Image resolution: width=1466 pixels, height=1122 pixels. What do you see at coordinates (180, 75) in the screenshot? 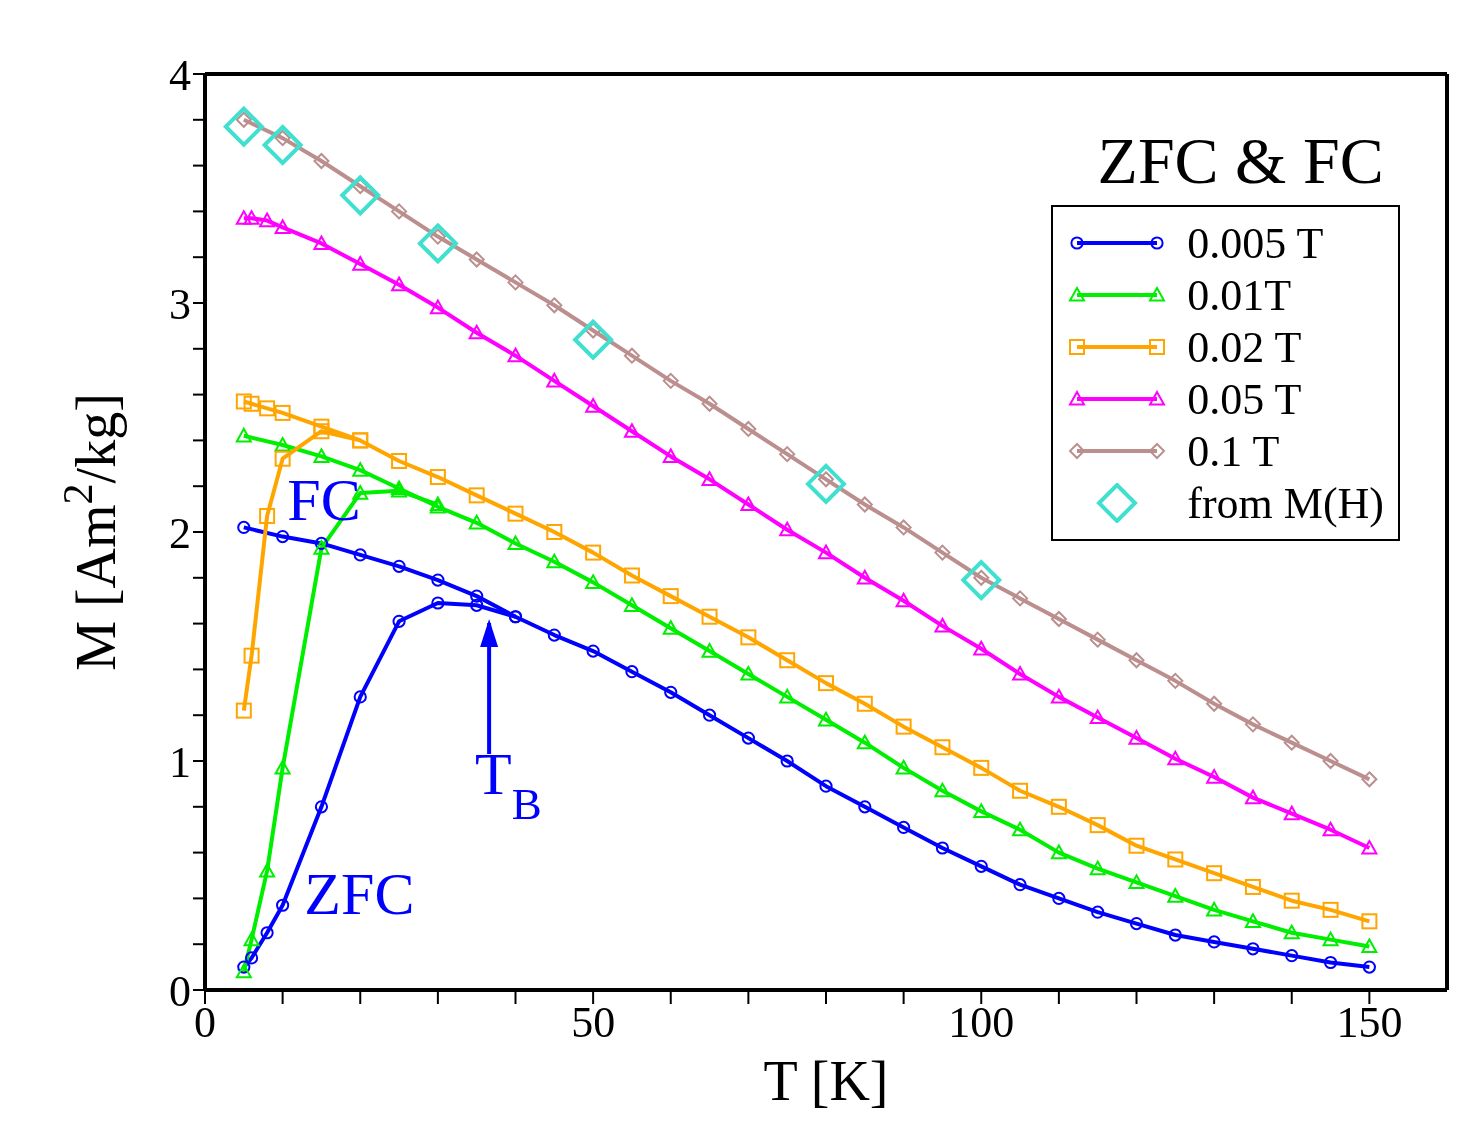
I see `y-tick-label: 4` at bounding box center [180, 75].